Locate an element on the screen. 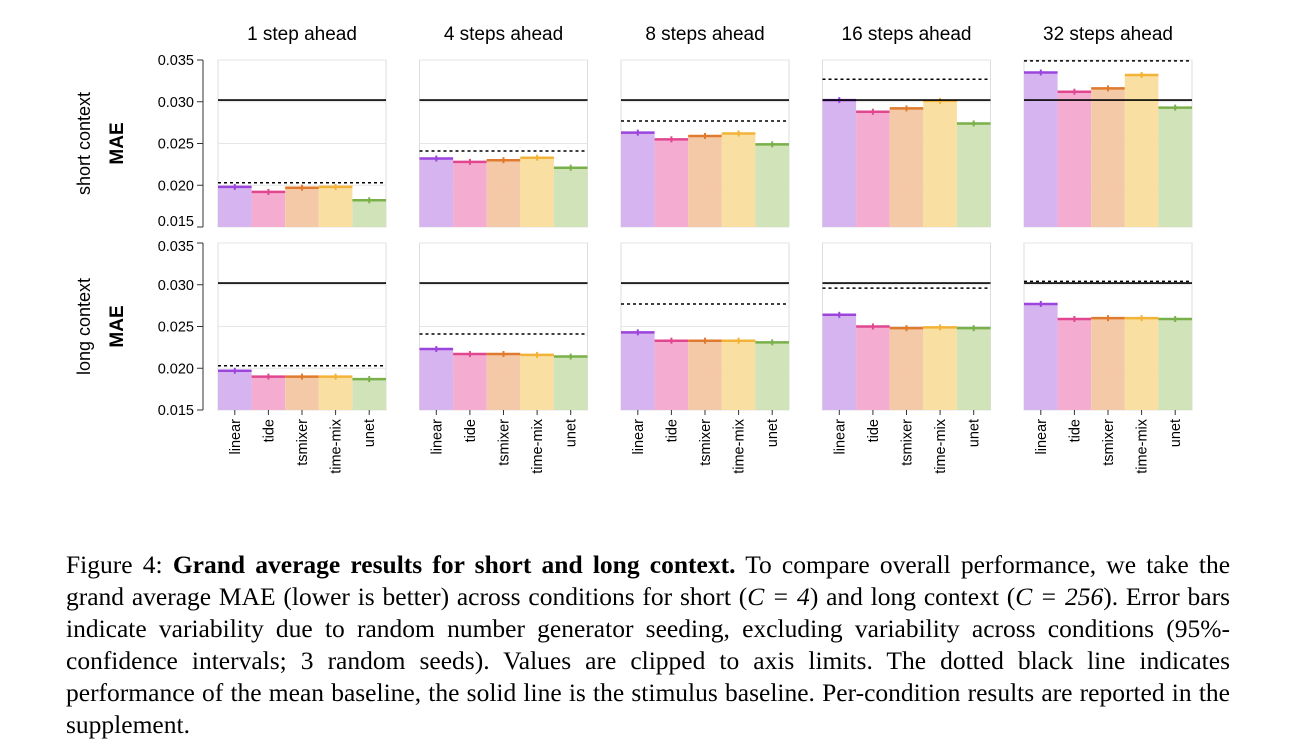 This screenshot has width=1305, height=750. y-tick-label: 0.020 is located at coordinates (176, 186).